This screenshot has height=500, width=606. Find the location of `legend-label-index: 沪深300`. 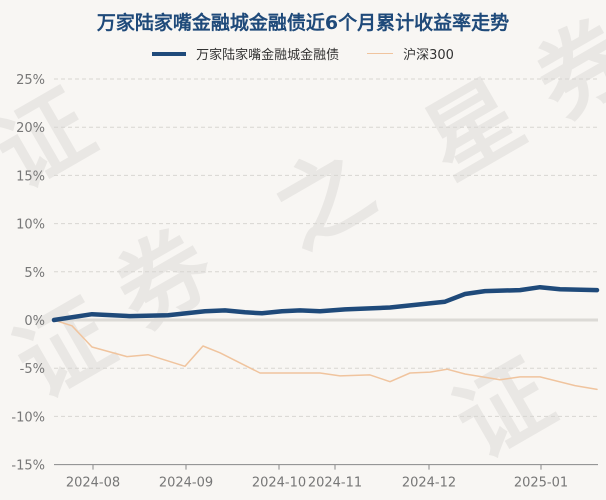

legend-label-index: 沪深300 is located at coordinates (428, 55).